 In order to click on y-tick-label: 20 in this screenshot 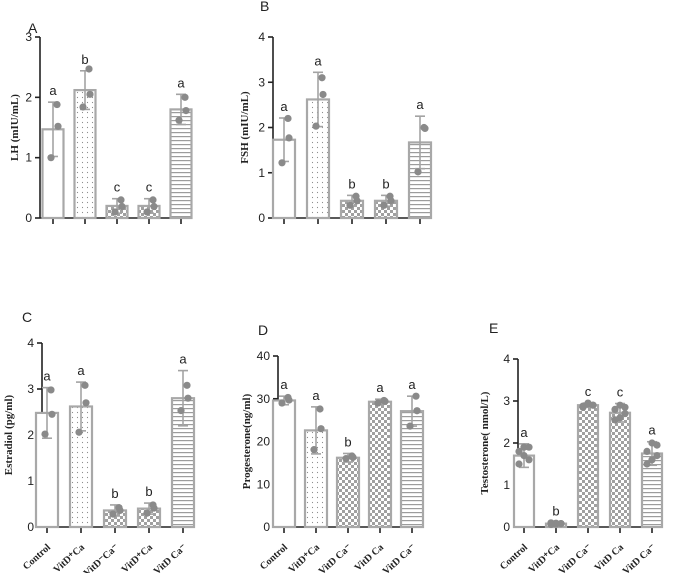, I will do `click(264, 442)`.